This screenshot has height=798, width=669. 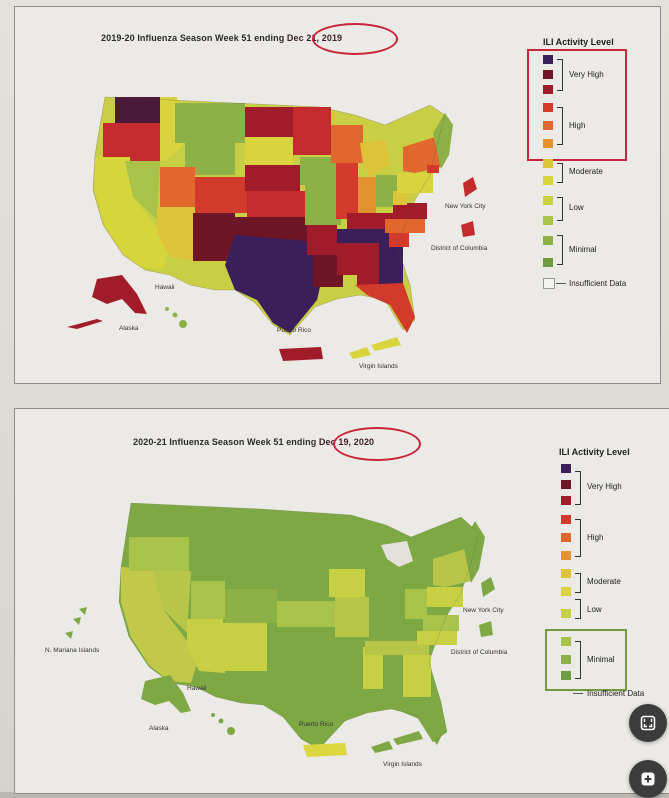 What do you see at coordinates (119, 294) in the screenshot?
I see `alaska-2019` at bounding box center [119, 294].